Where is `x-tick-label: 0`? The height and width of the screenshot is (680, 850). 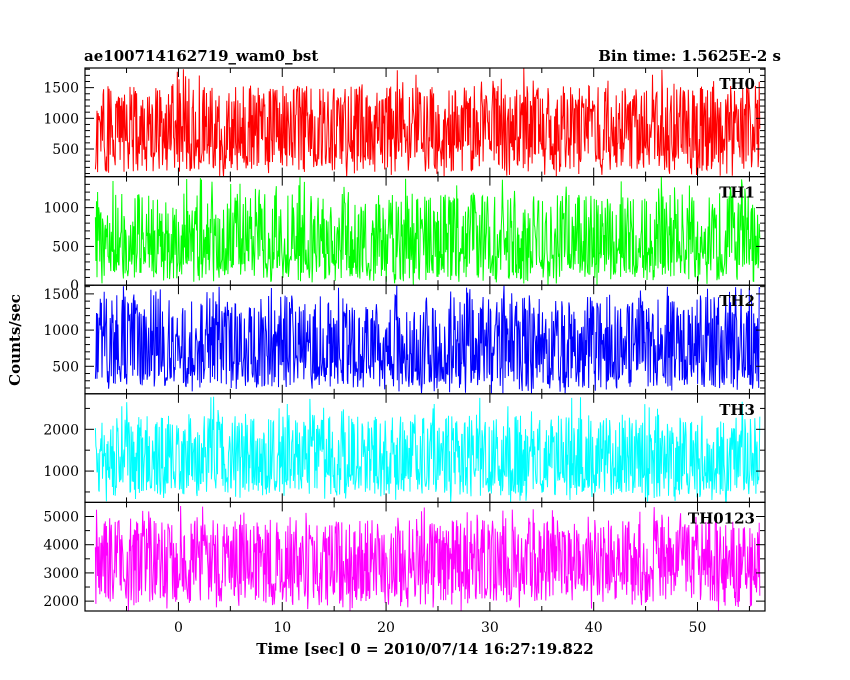
x-tick-label: 0 is located at coordinates (178, 628).